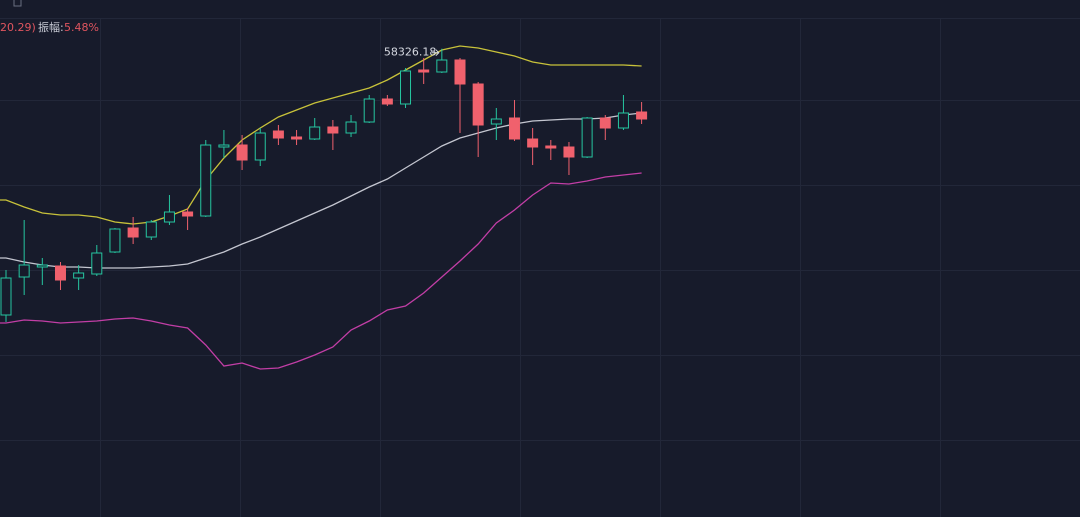 This screenshot has width=1080, height=517. What do you see at coordinates (435, 53) in the screenshot?
I see `high-arrow` at bounding box center [435, 53].